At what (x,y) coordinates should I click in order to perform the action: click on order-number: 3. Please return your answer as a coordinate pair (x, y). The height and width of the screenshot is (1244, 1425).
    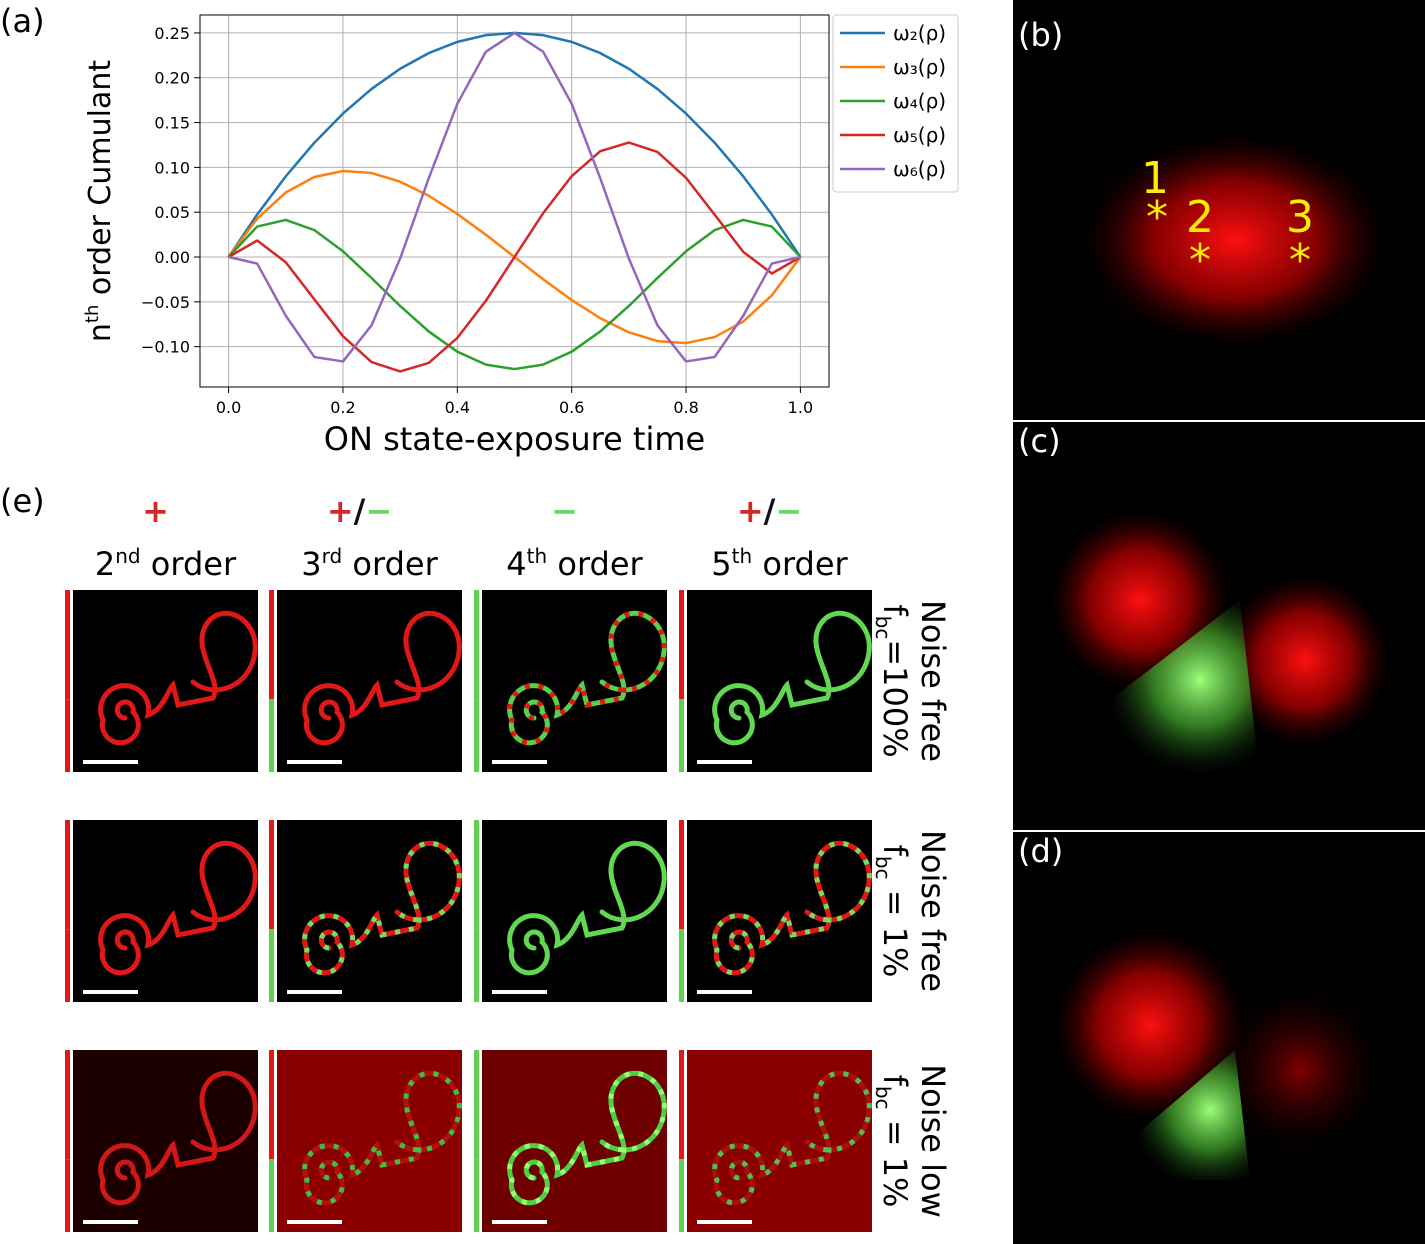
    Looking at the image, I should click on (311, 564).